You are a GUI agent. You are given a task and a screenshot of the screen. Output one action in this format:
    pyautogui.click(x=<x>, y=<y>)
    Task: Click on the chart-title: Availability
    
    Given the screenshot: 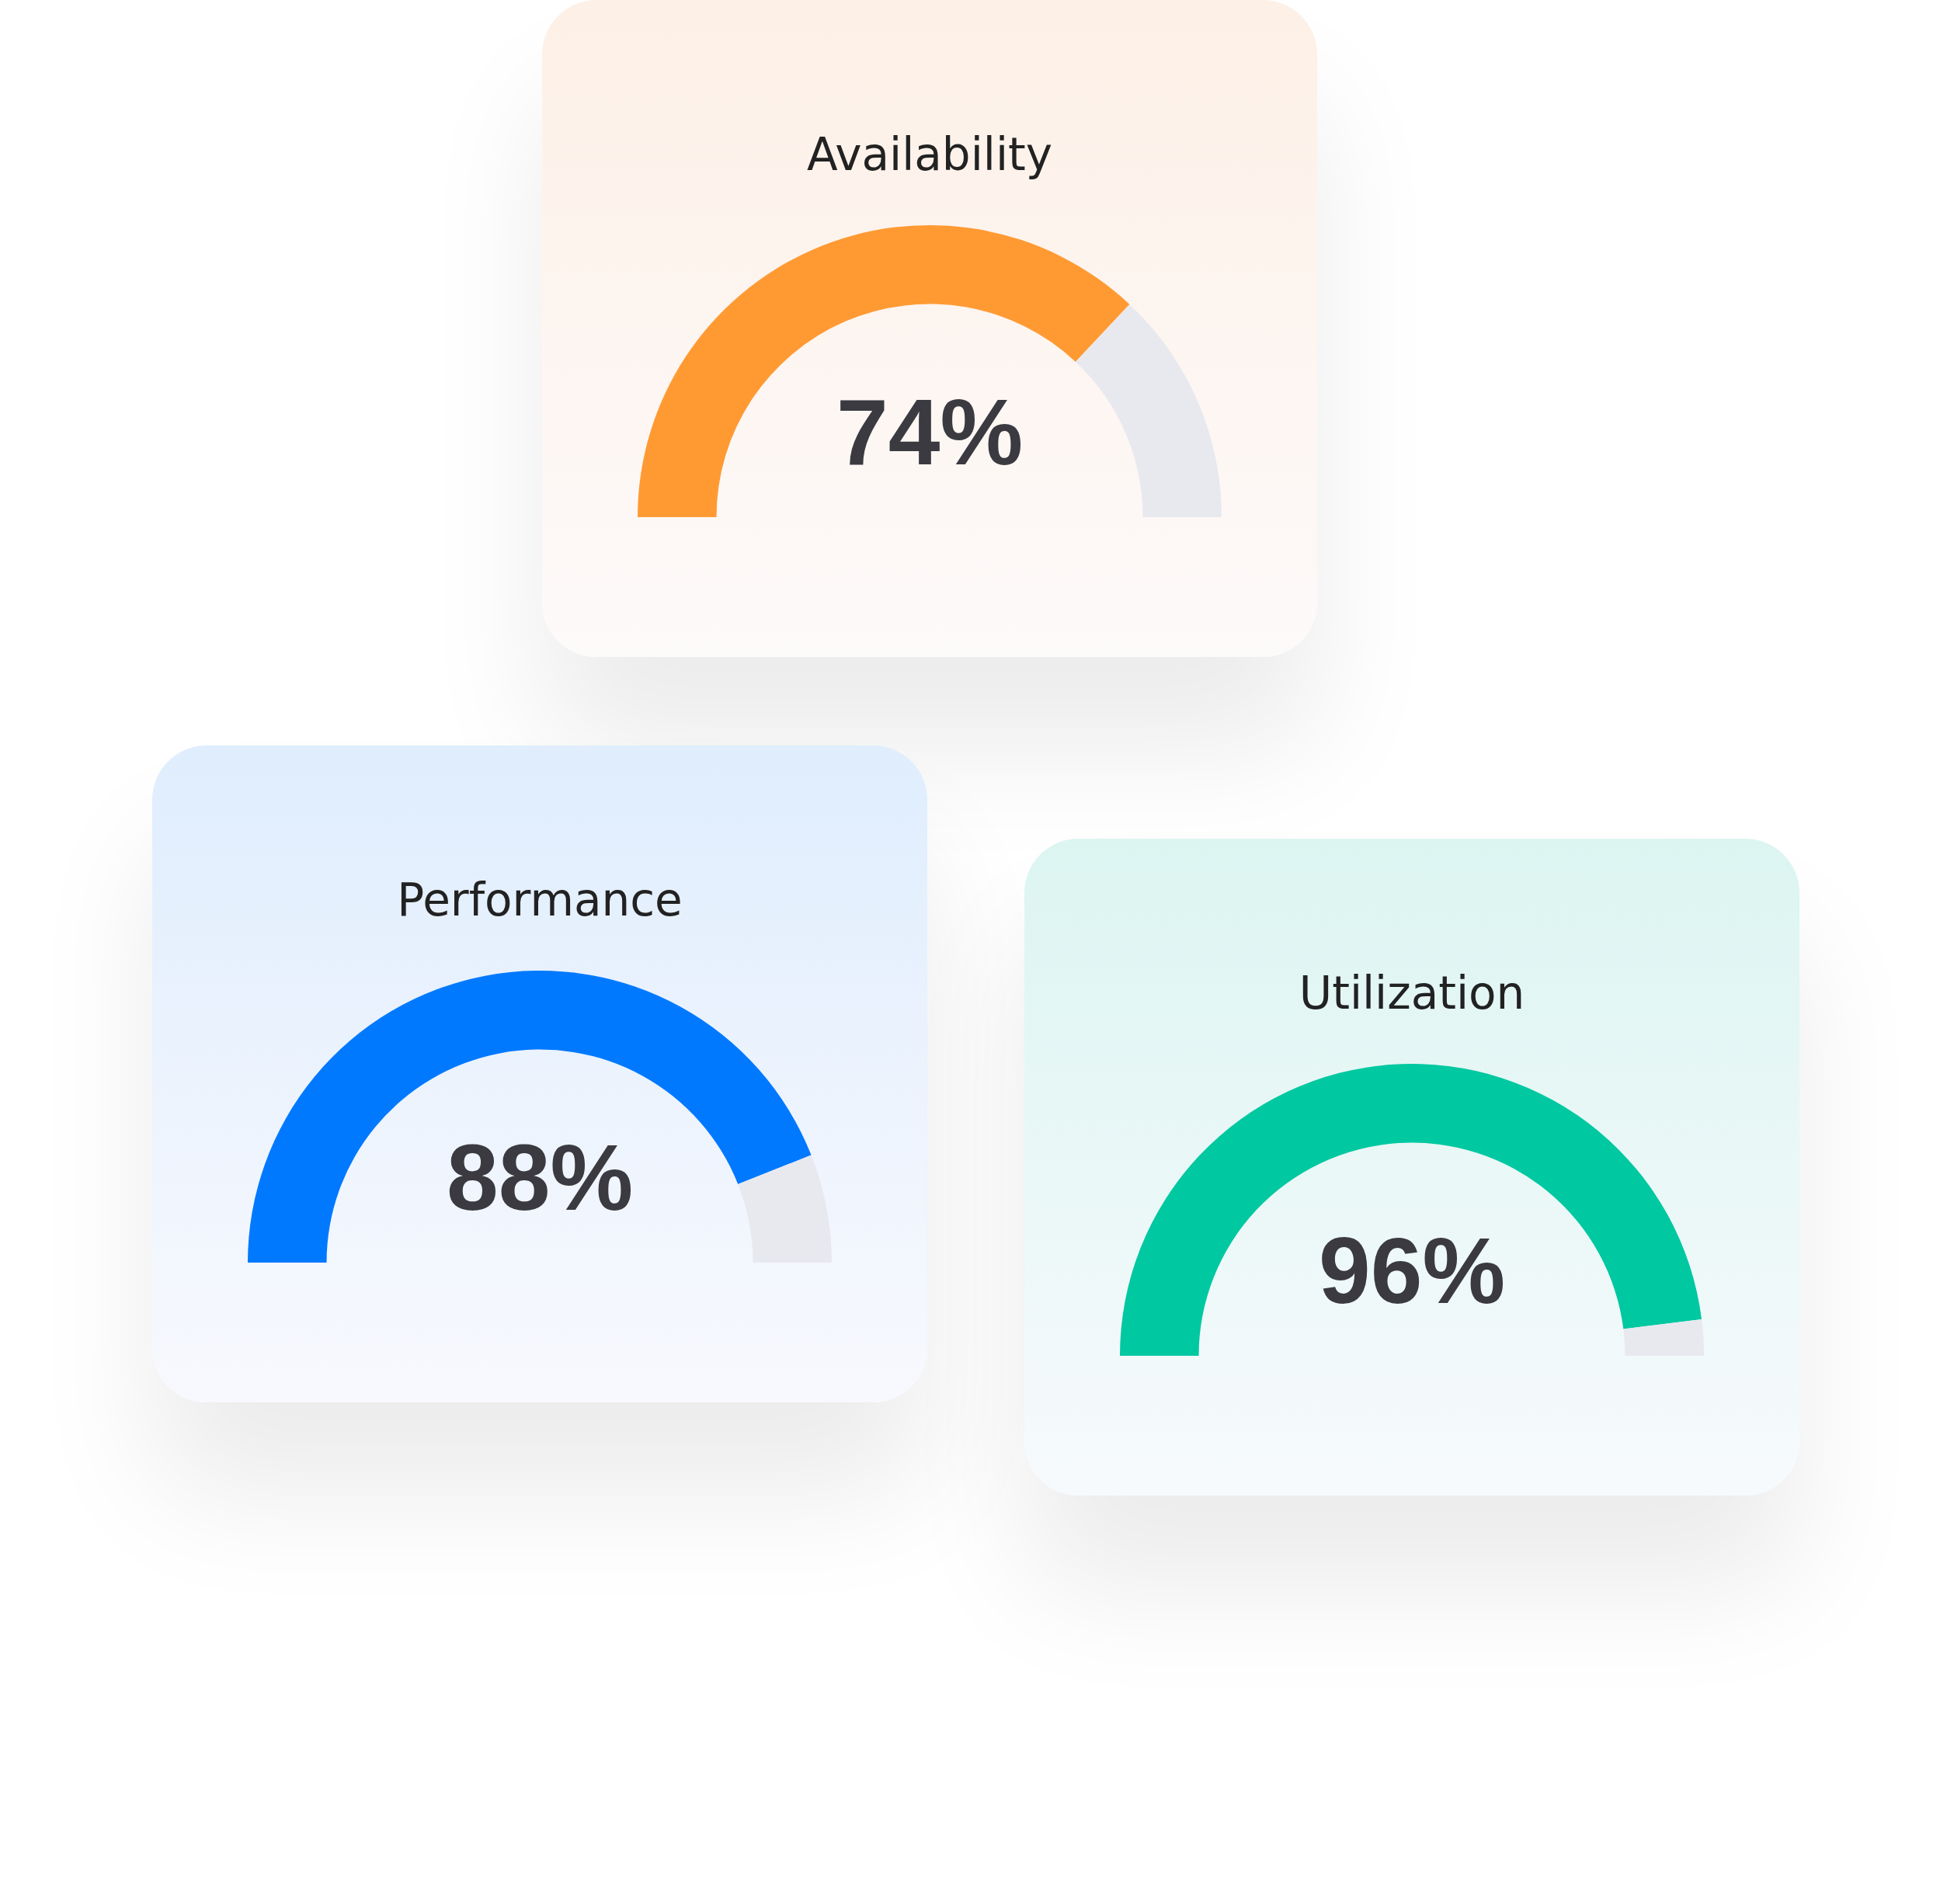 What is the action you would take?
    pyautogui.click(x=930, y=154)
    